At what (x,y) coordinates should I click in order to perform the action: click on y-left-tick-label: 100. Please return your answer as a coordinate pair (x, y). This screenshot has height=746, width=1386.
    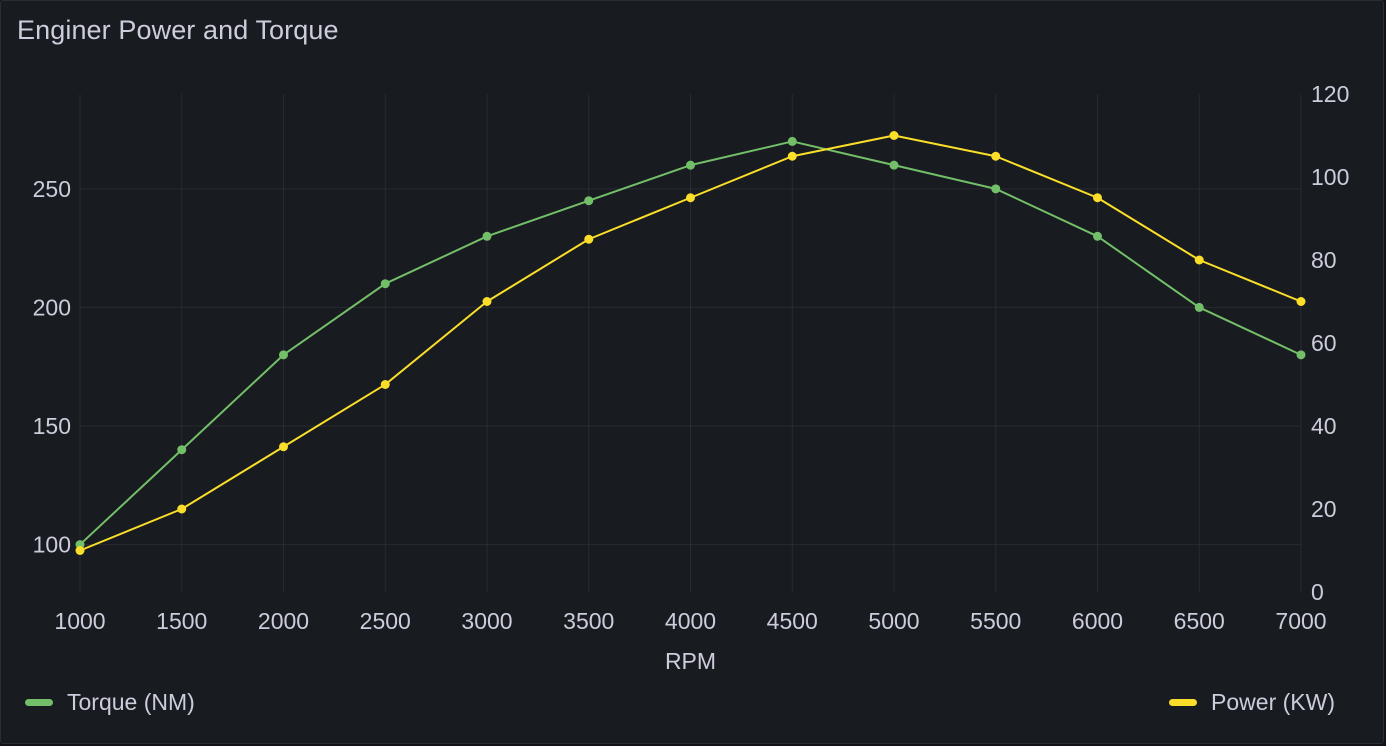
    Looking at the image, I should click on (52, 545).